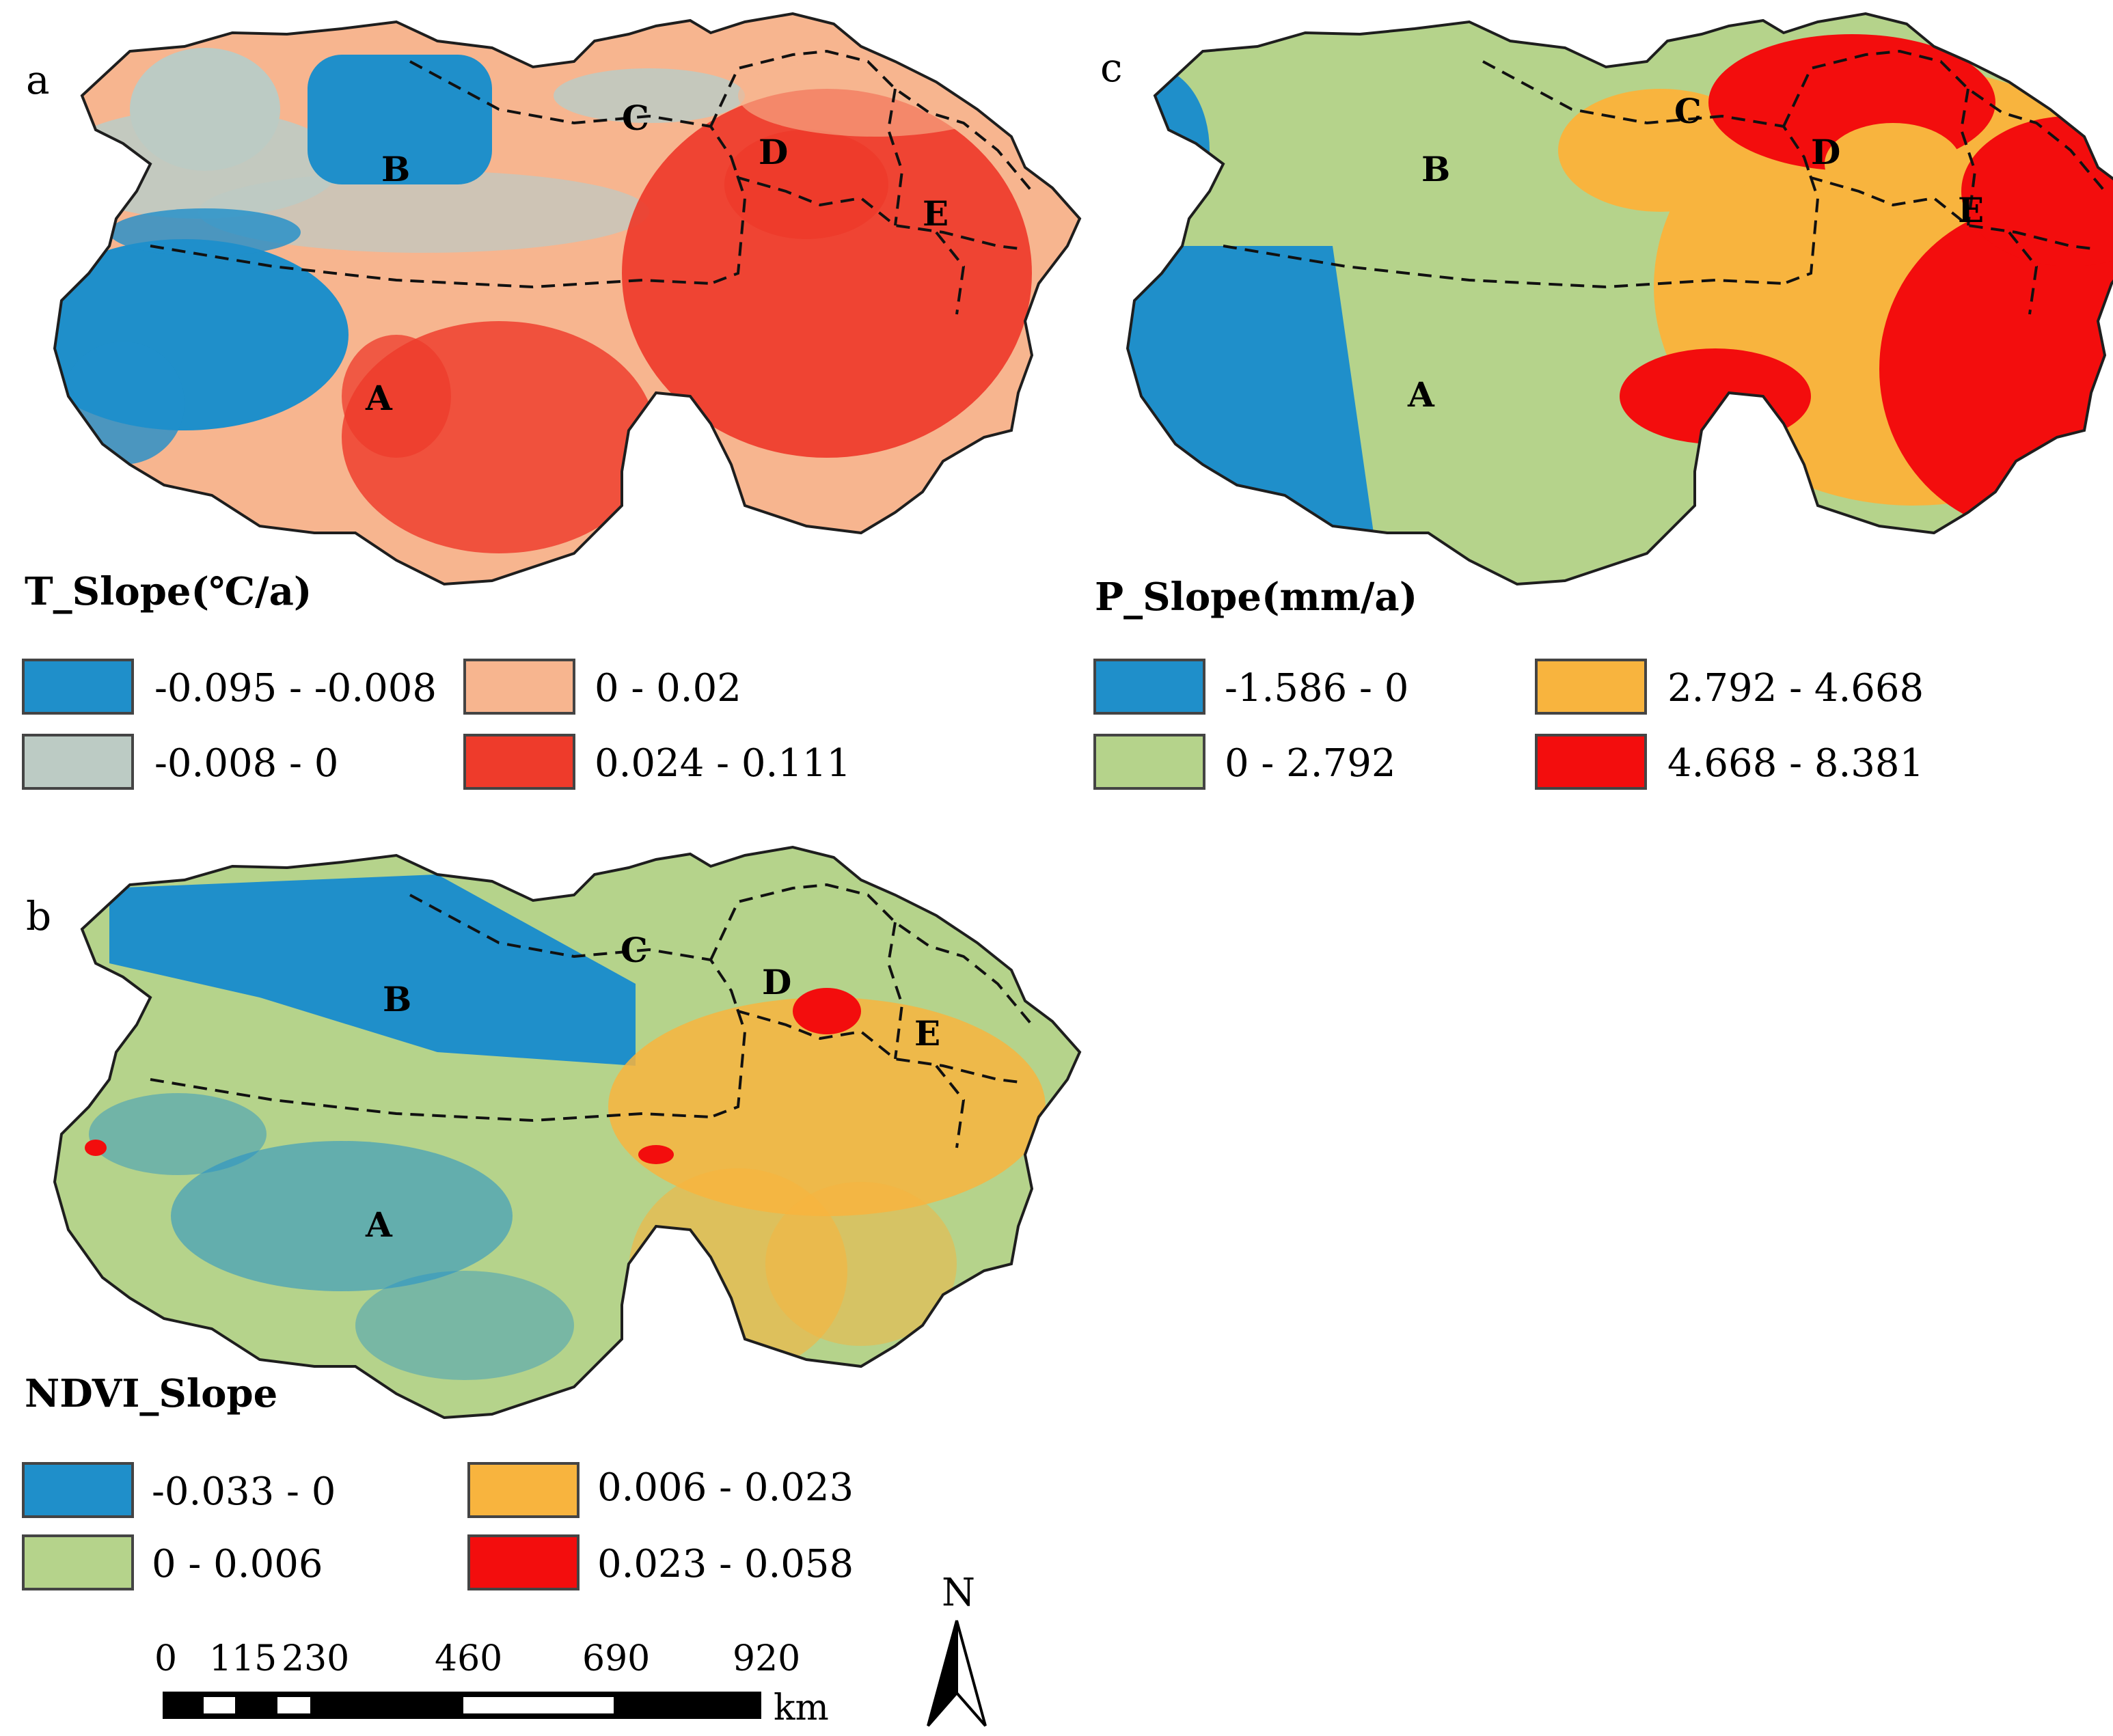 This screenshot has width=2113, height=1736. What do you see at coordinates (1795, 688) in the screenshot?
I see `legend-label-c-2: 2.792 - 4.668` at bounding box center [1795, 688].